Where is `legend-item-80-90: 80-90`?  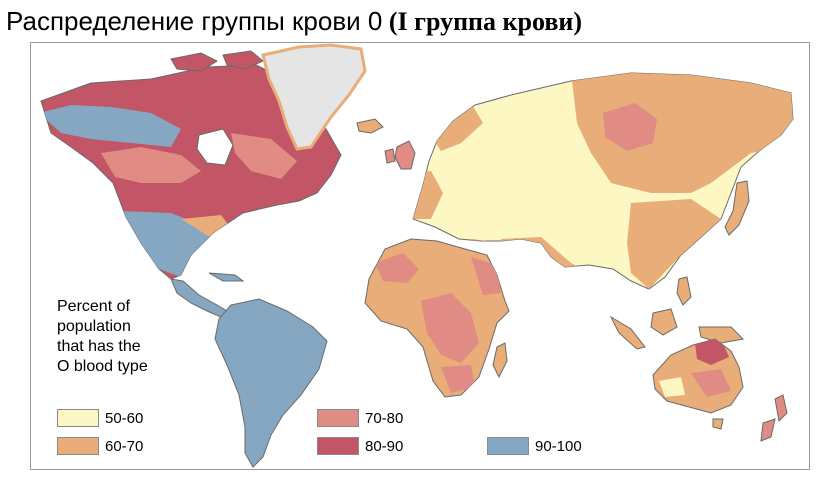
legend-item-80-90: 80-90 is located at coordinates (360, 446).